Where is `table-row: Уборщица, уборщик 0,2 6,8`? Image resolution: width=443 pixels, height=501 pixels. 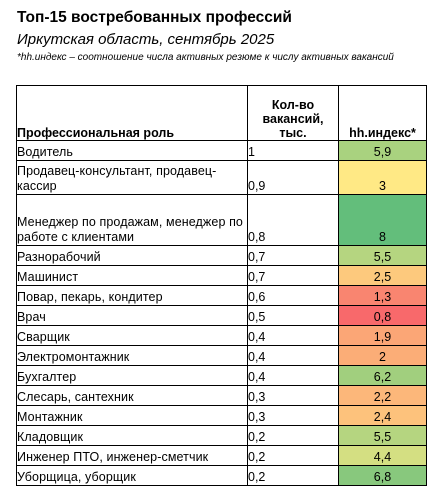 table-row: Уборщица, уборщик 0,2 6,8 is located at coordinates (221, 475).